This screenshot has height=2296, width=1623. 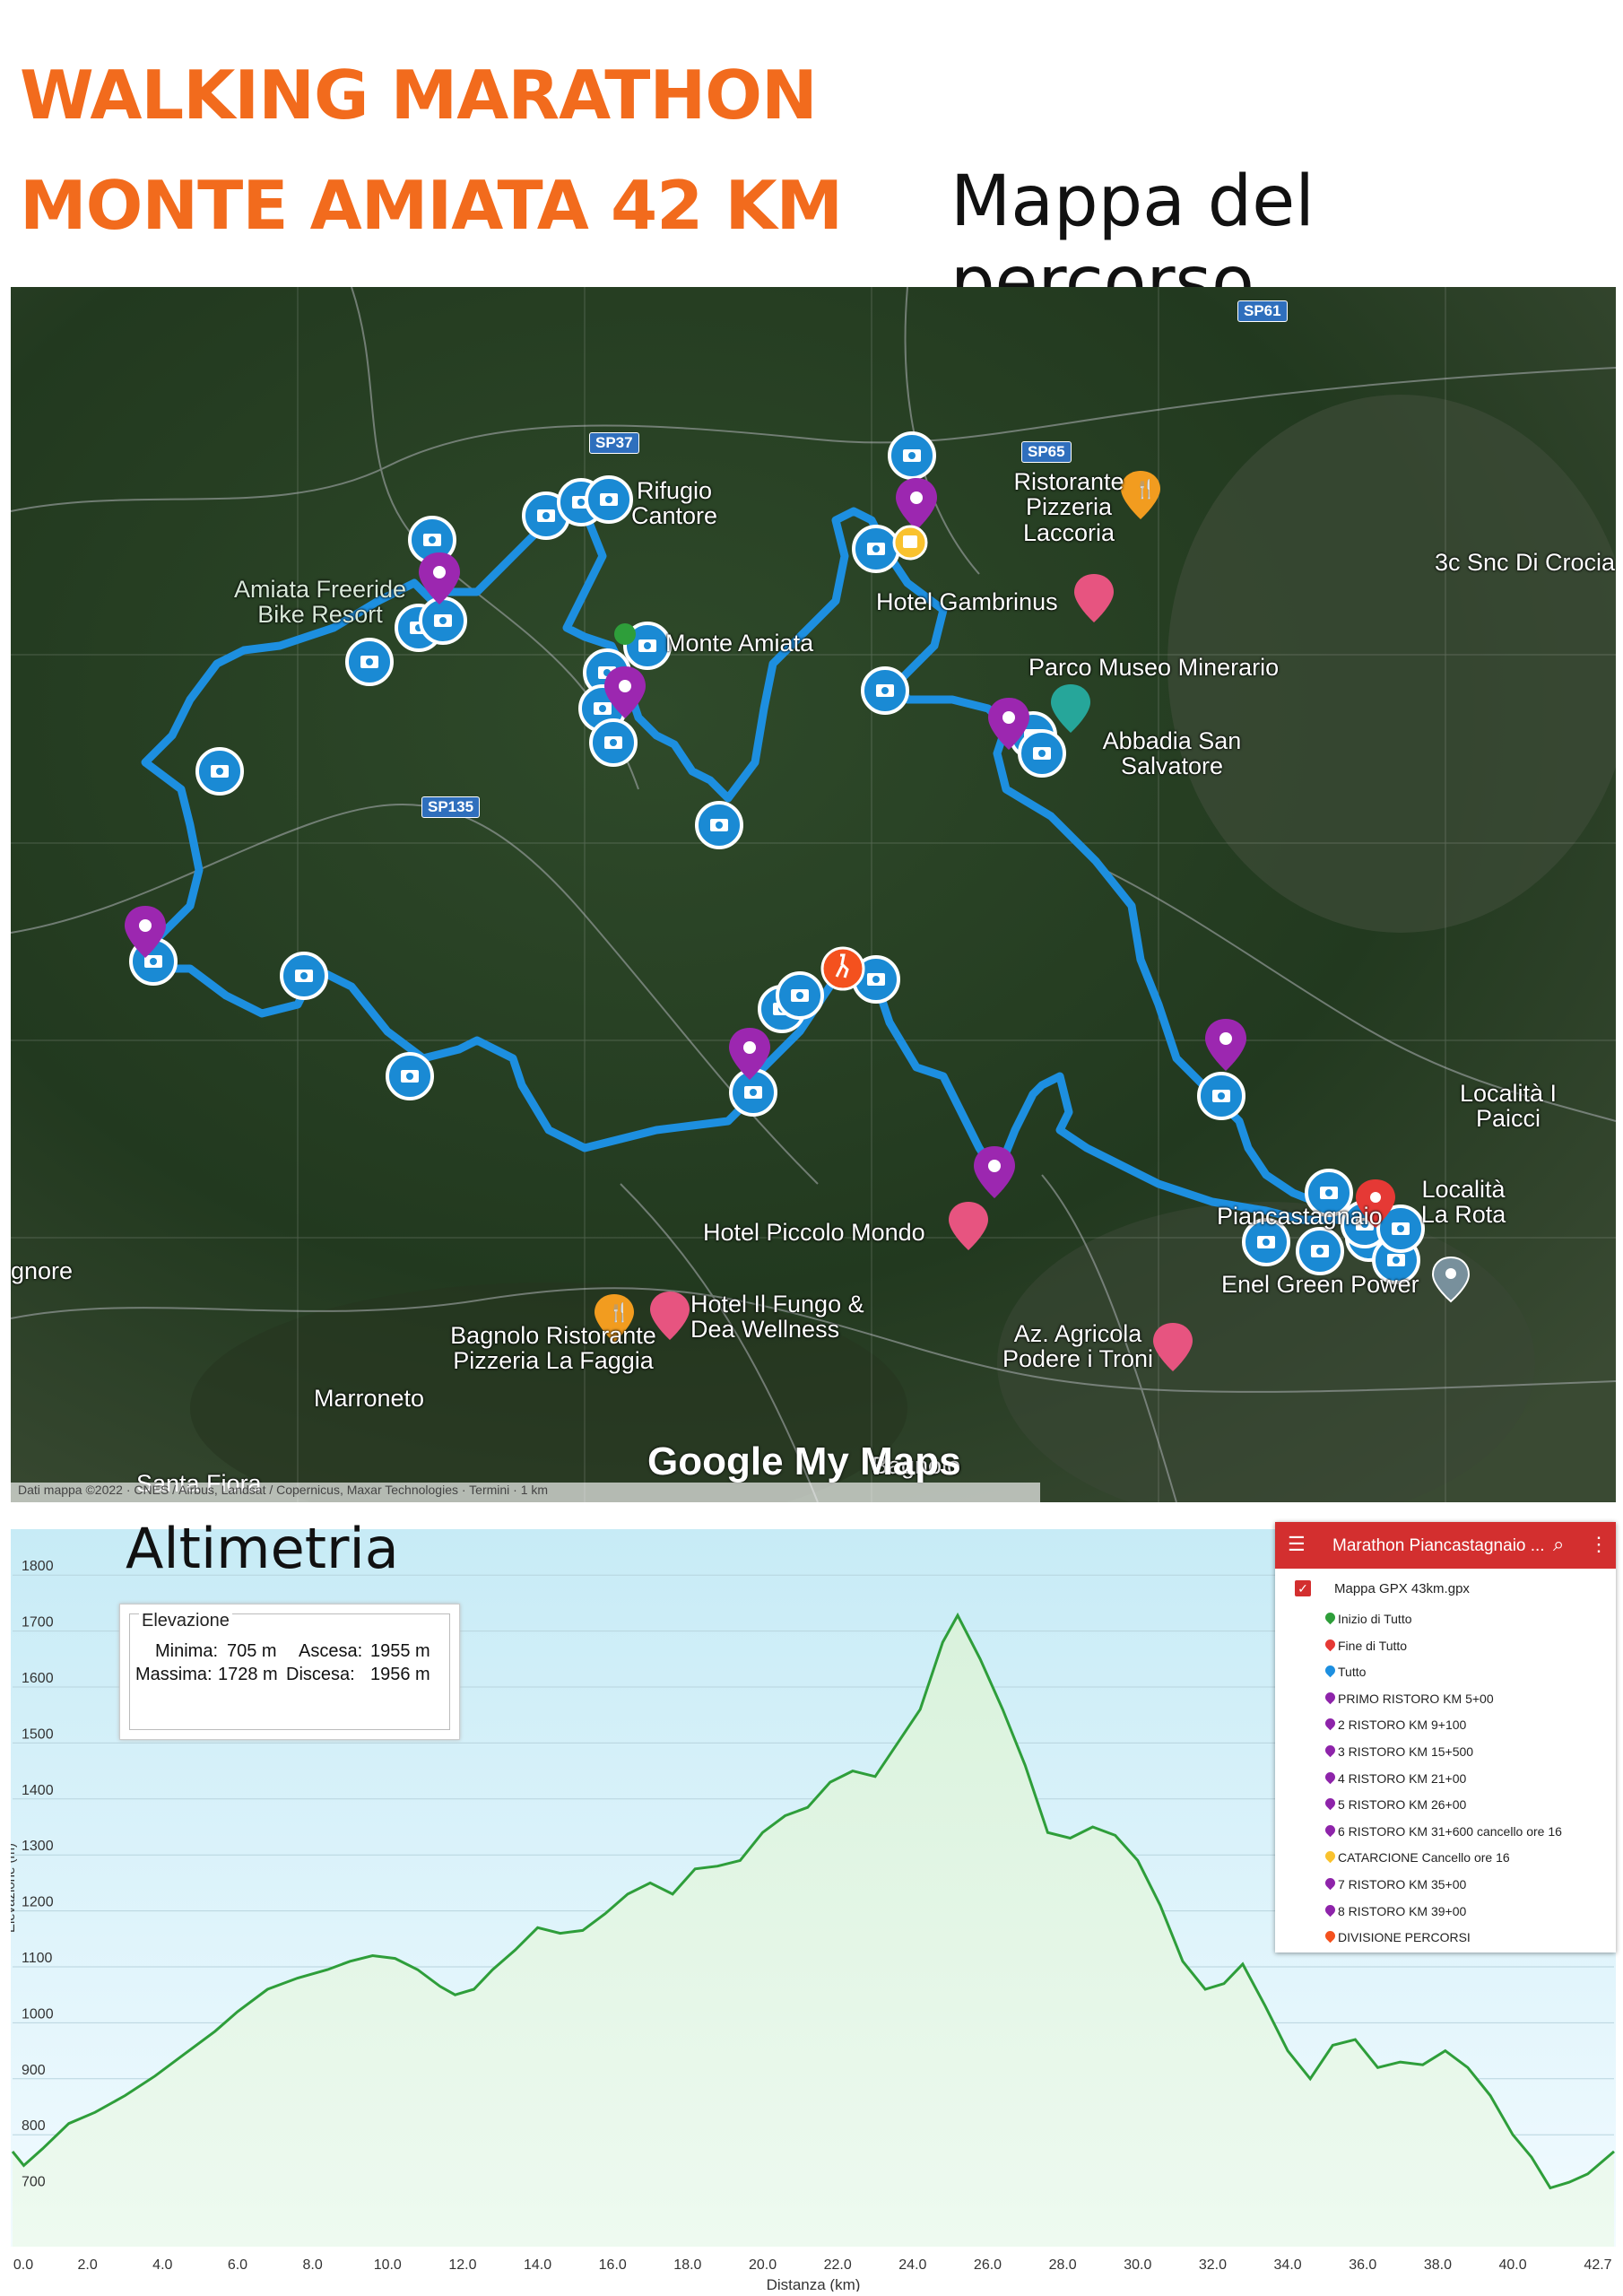 I want to click on layer-name: Mappa GPX 43km.gpx, so click(x=1402, y=1588).